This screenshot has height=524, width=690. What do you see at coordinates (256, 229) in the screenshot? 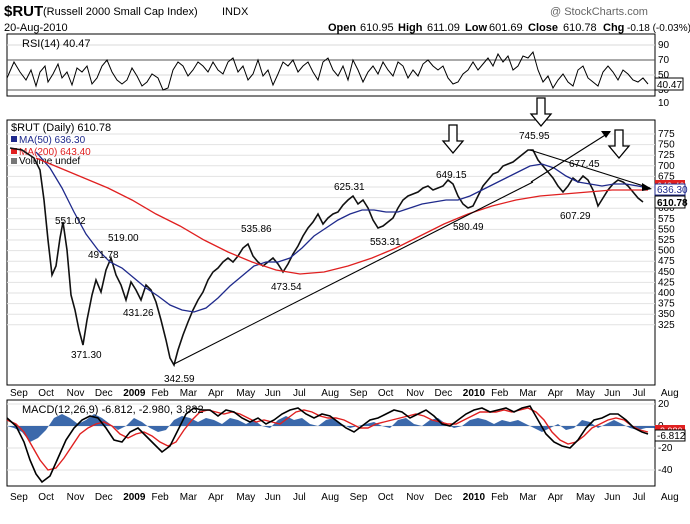
I see `annotation-label: 535.86` at bounding box center [256, 229].